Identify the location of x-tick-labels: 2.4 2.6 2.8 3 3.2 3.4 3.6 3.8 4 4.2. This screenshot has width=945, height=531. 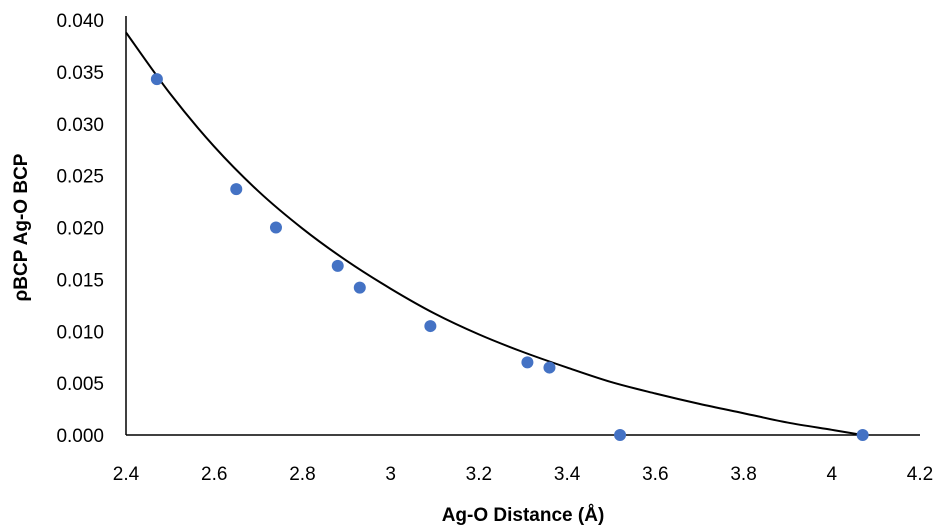
(523, 474).